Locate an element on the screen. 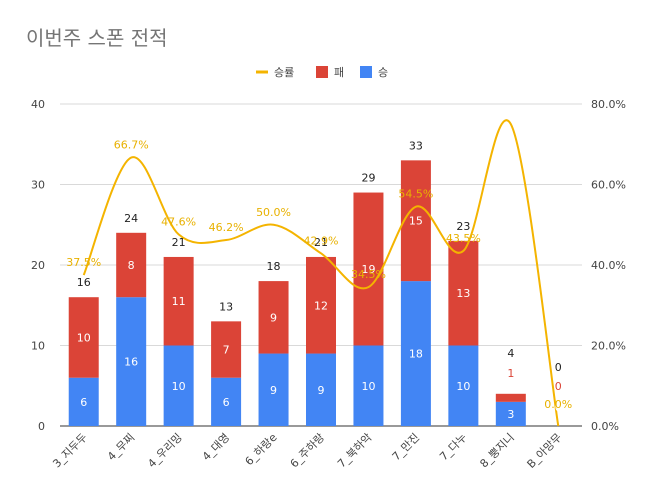 The height and width of the screenshot is (496, 650). win-rate-label: 37.5% is located at coordinates (83, 262).